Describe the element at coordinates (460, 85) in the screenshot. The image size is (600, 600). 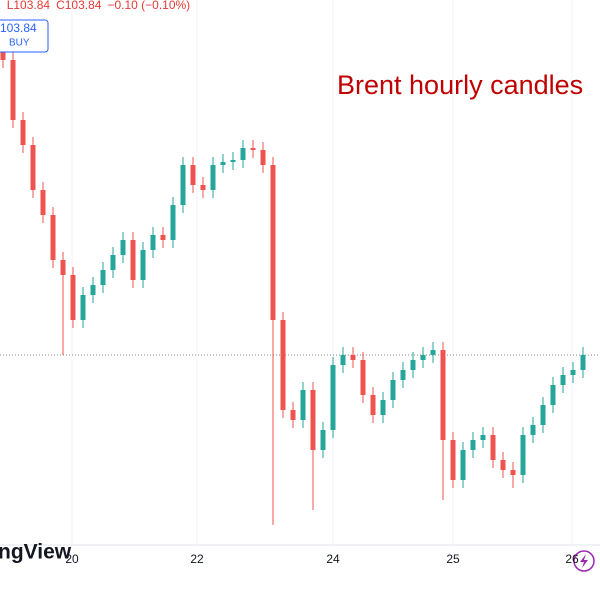
I see `annotation: Brent hourly candles` at that location.